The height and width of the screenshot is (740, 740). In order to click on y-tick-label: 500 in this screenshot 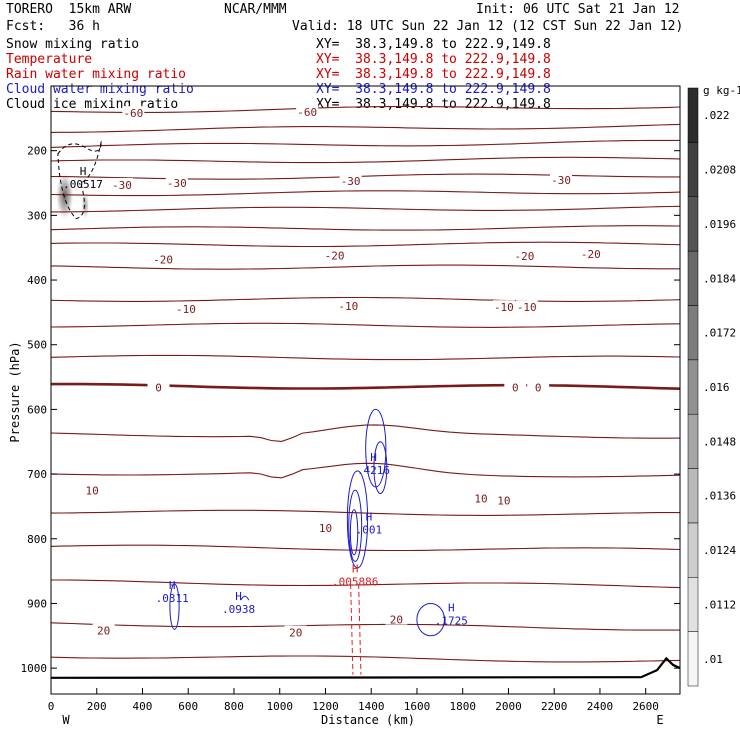, I will do `click(37, 345)`.